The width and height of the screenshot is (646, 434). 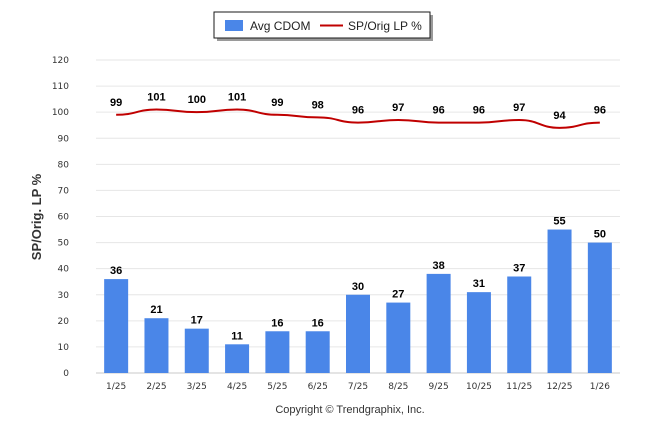 I want to click on y-tick-label: 110, so click(x=60, y=87).